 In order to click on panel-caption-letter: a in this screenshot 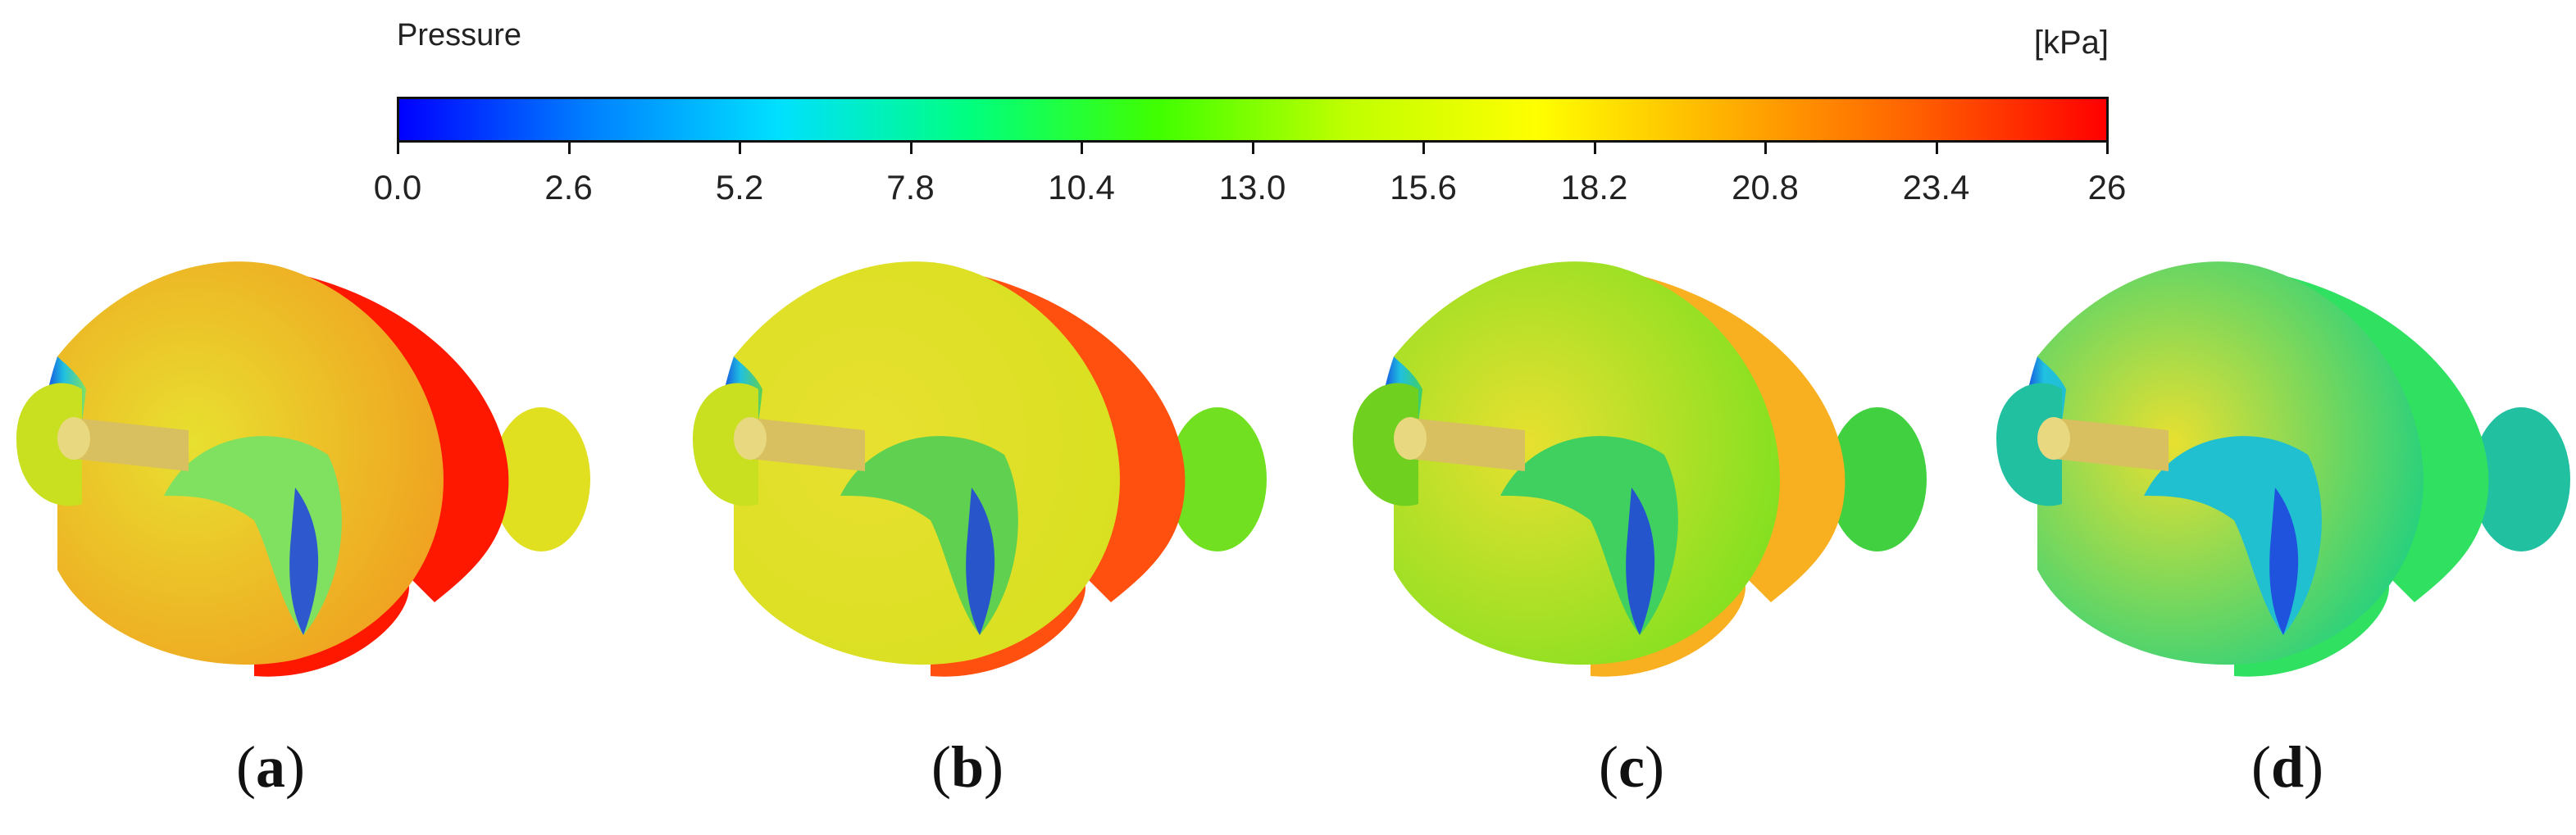, I will do `click(270, 767)`.